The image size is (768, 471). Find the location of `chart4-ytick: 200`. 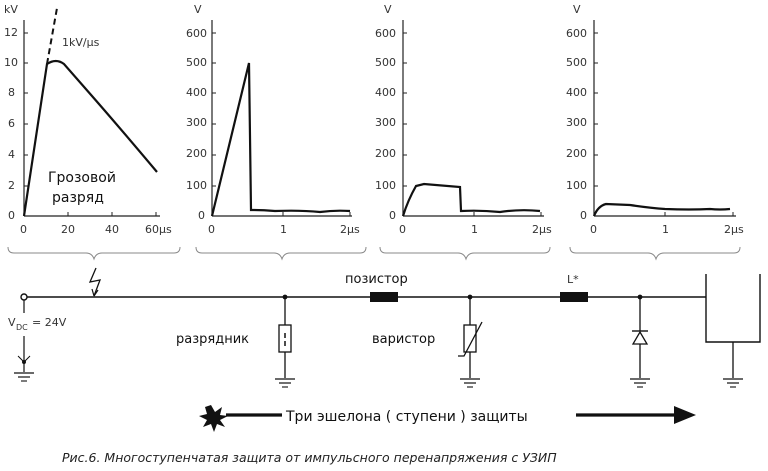

chart4-ytick: 200 is located at coordinates (576, 153).